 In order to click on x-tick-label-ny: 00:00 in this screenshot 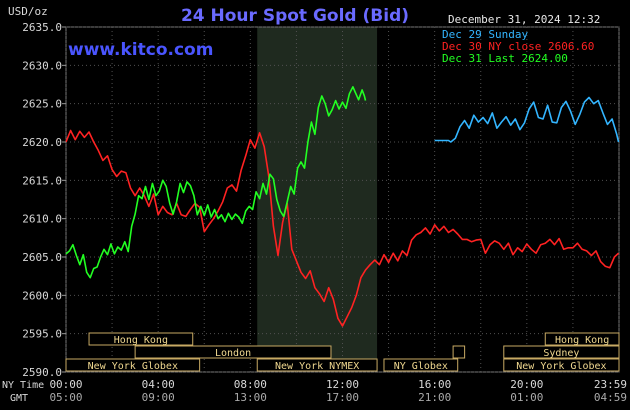, I will do `click(65, 384)`.